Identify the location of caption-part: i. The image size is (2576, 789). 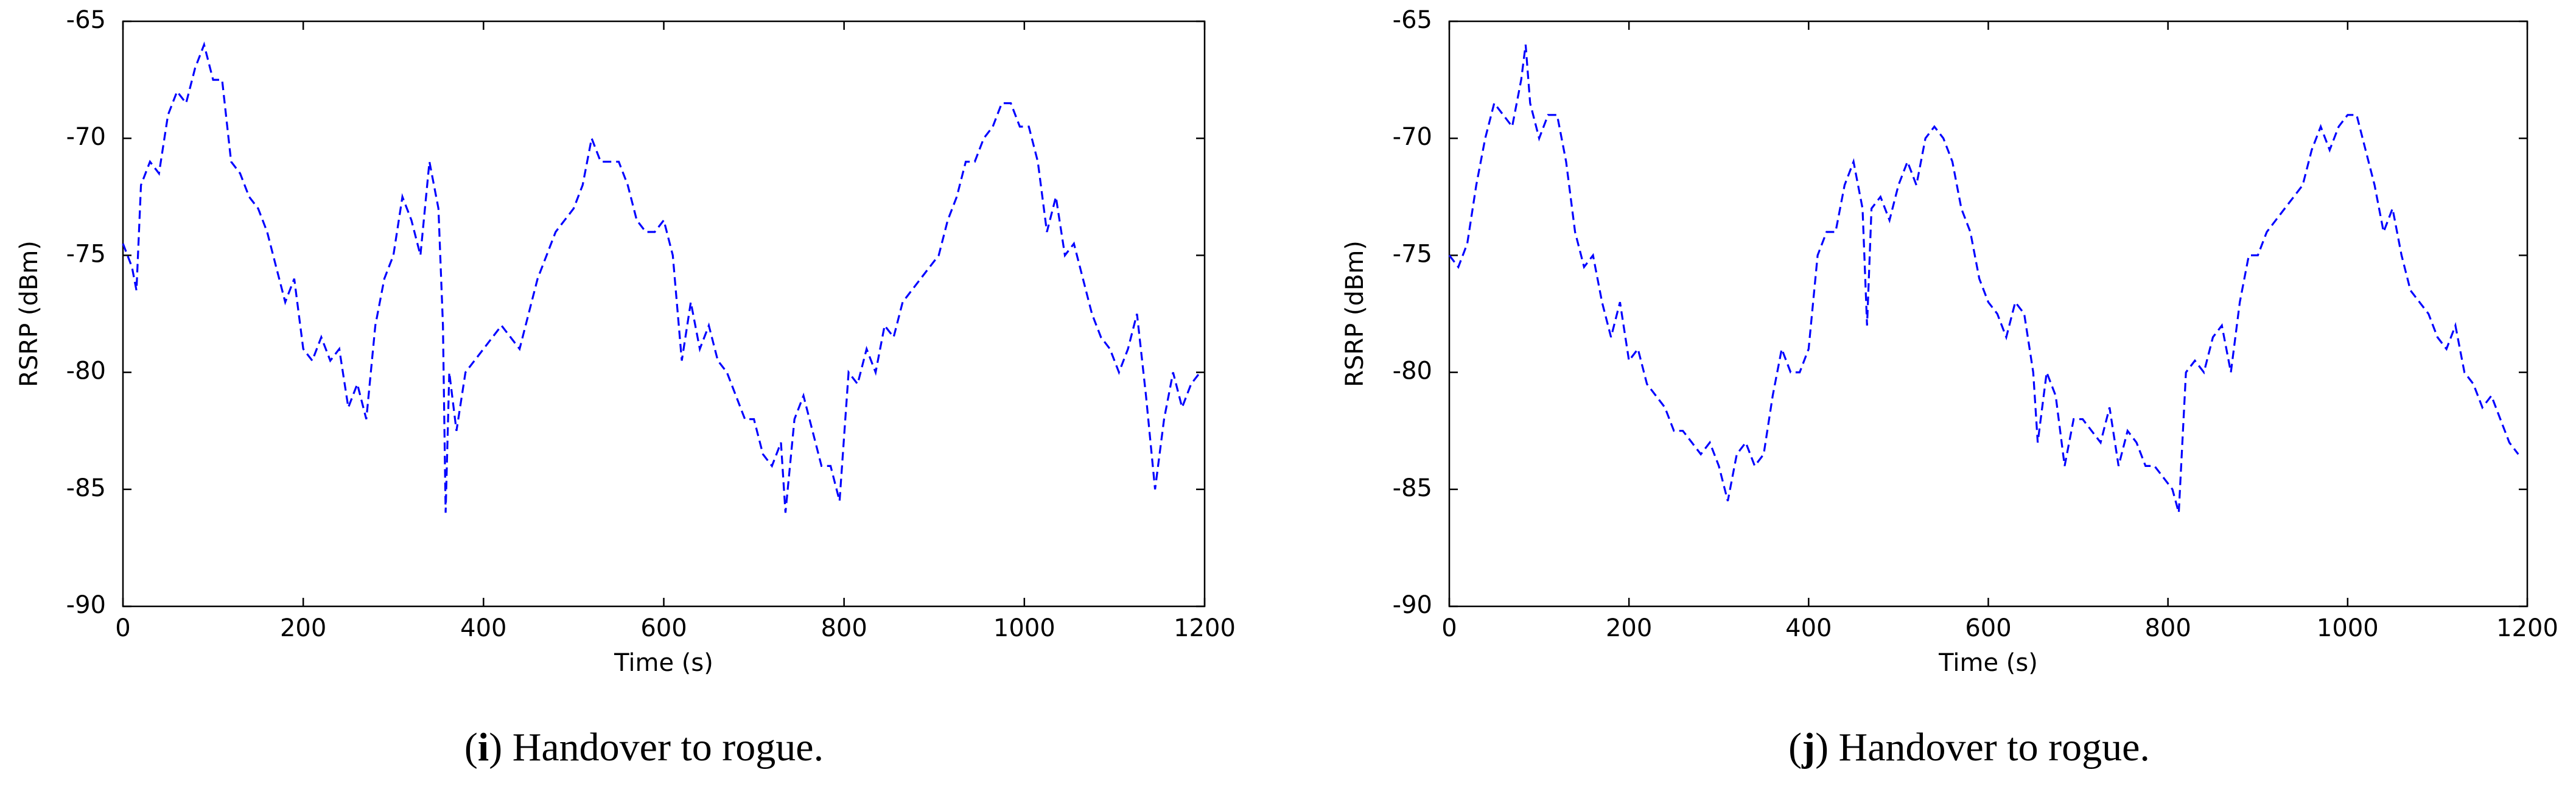
(483, 747).